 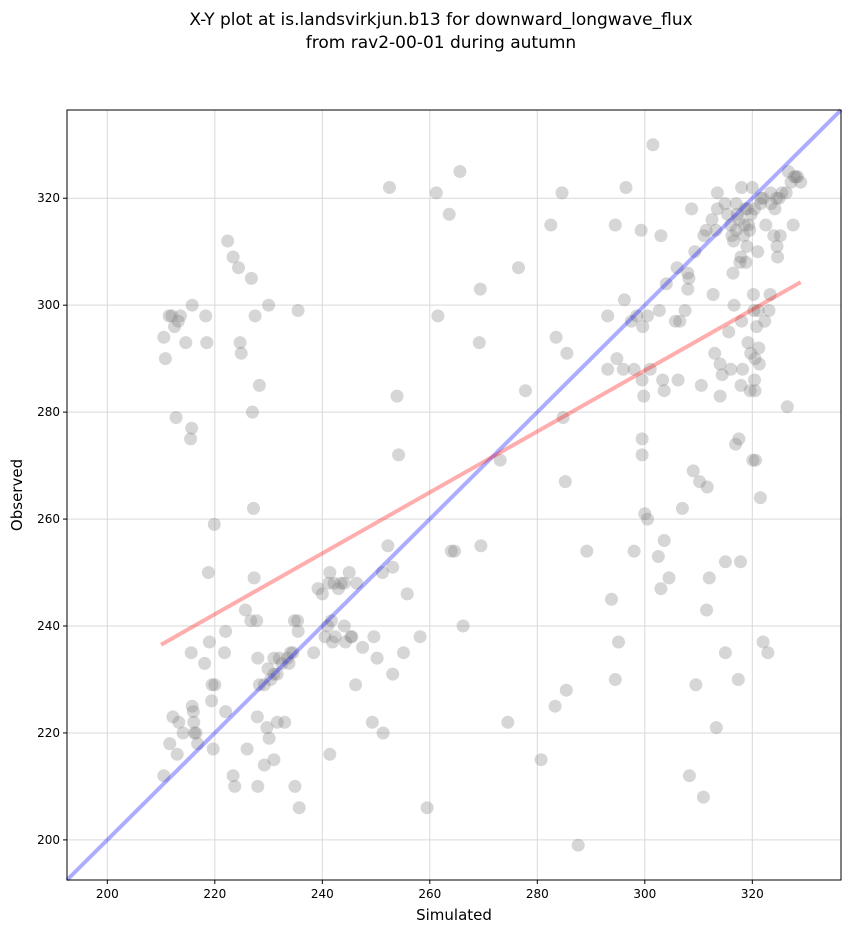 What do you see at coordinates (441, 43) in the screenshot?
I see `chart-subtitle: from rav2-00-01 during autumn` at bounding box center [441, 43].